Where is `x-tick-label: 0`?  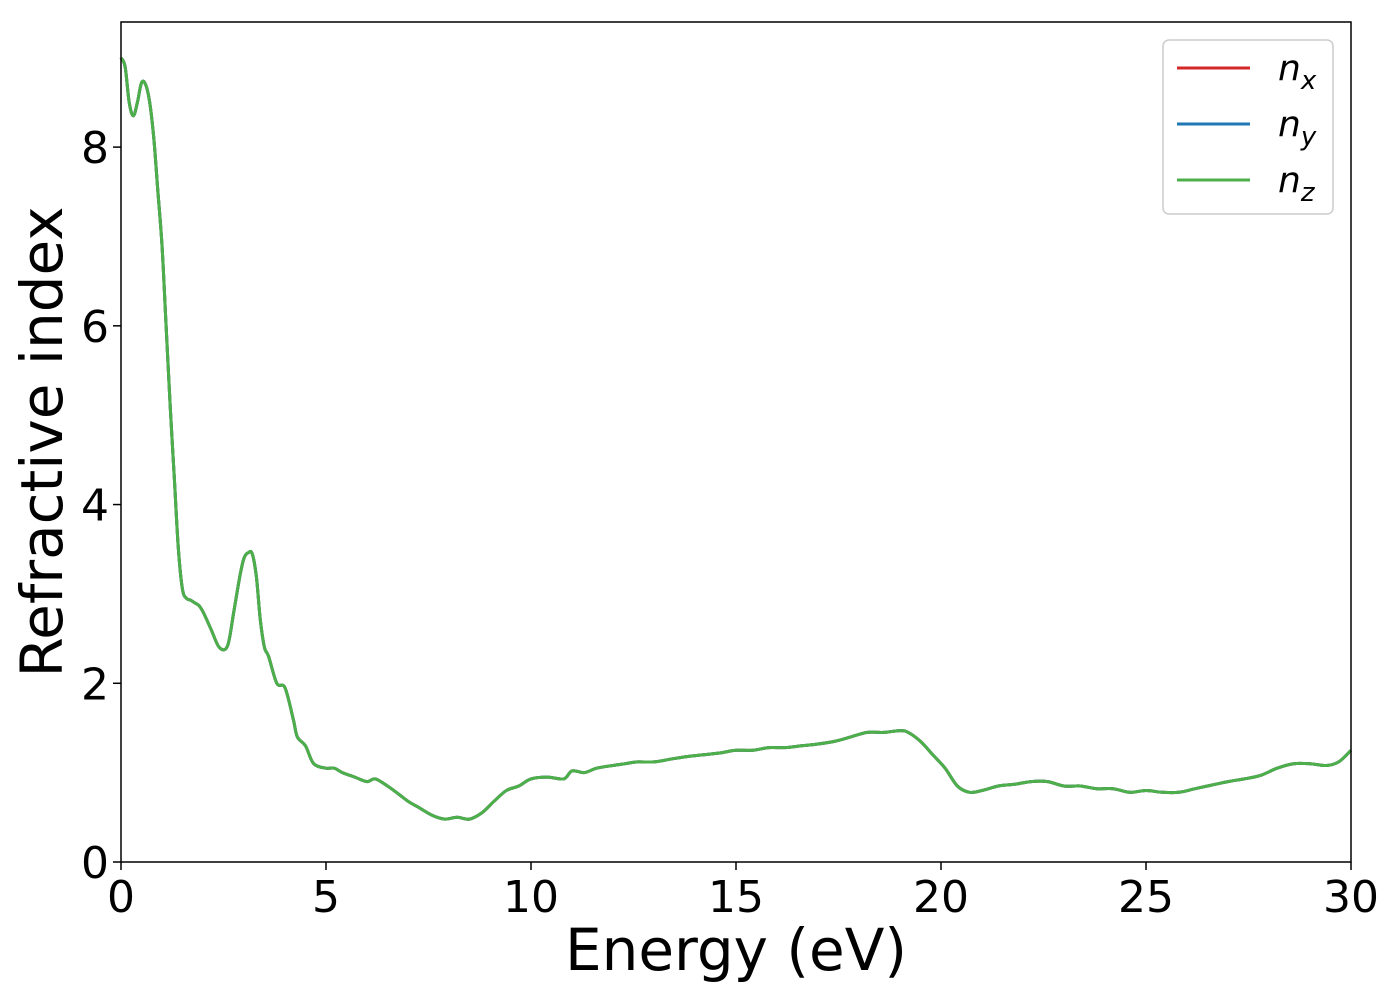 x-tick-label: 0 is located at coordinates (121, 897).